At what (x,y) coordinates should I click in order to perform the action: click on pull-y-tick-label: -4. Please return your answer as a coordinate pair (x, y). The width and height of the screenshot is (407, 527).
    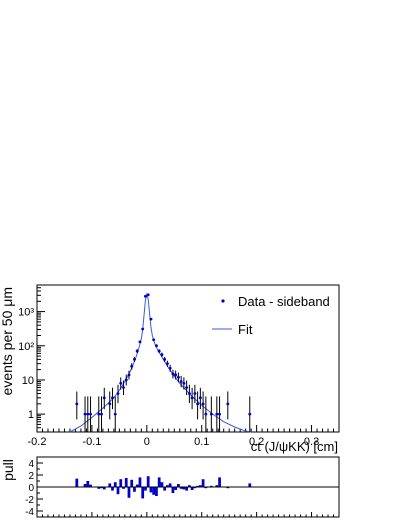
    Looking at the image, I should click on (29, 512).